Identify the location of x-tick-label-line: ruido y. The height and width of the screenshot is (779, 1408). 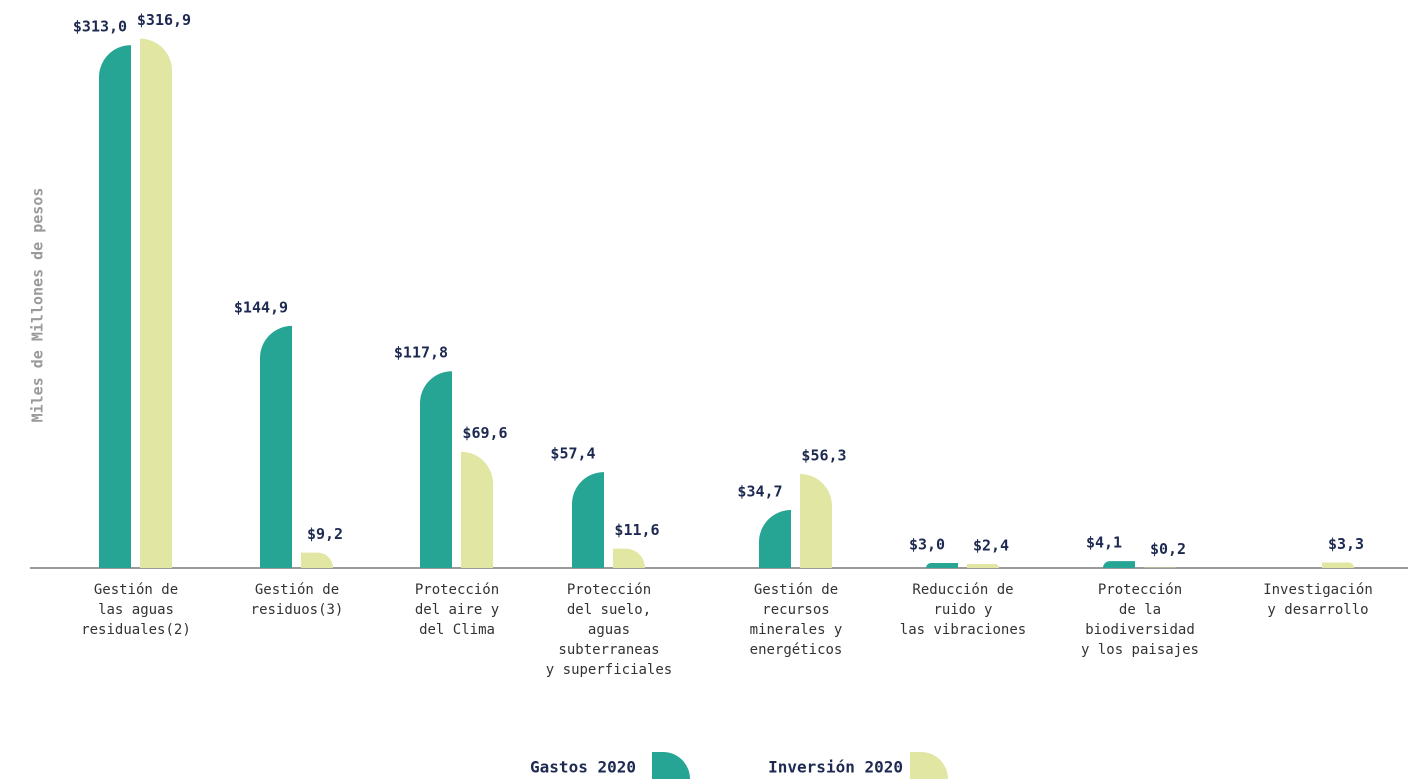
(962, 610).